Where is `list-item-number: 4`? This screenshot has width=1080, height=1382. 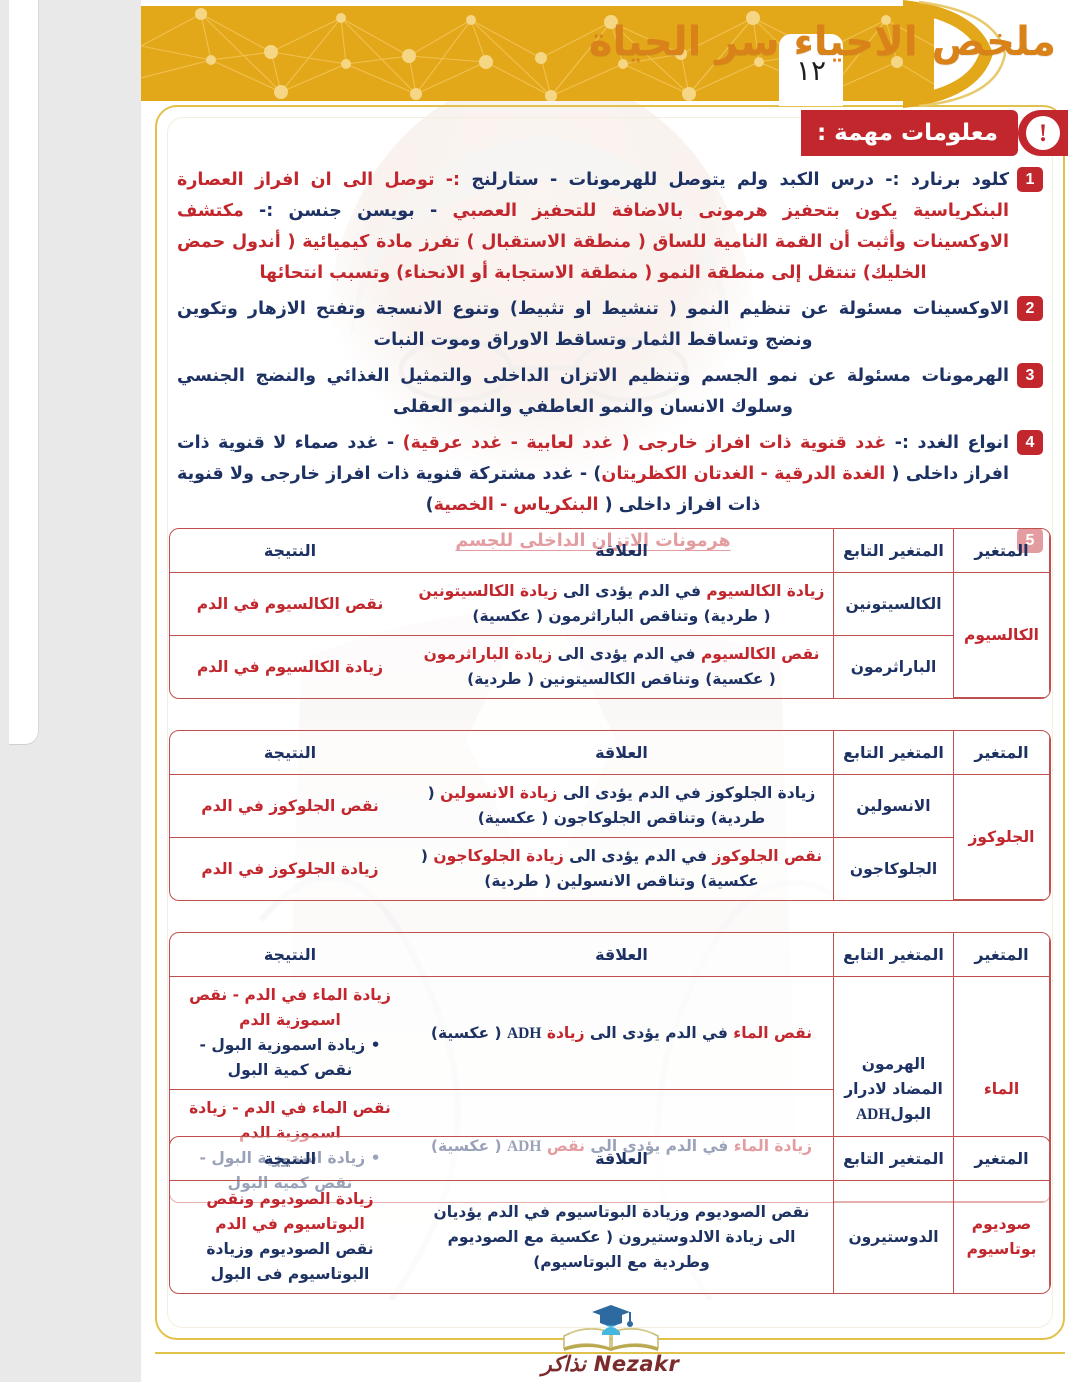
list-item-number: 4 is located at coordinates (1030, 442).